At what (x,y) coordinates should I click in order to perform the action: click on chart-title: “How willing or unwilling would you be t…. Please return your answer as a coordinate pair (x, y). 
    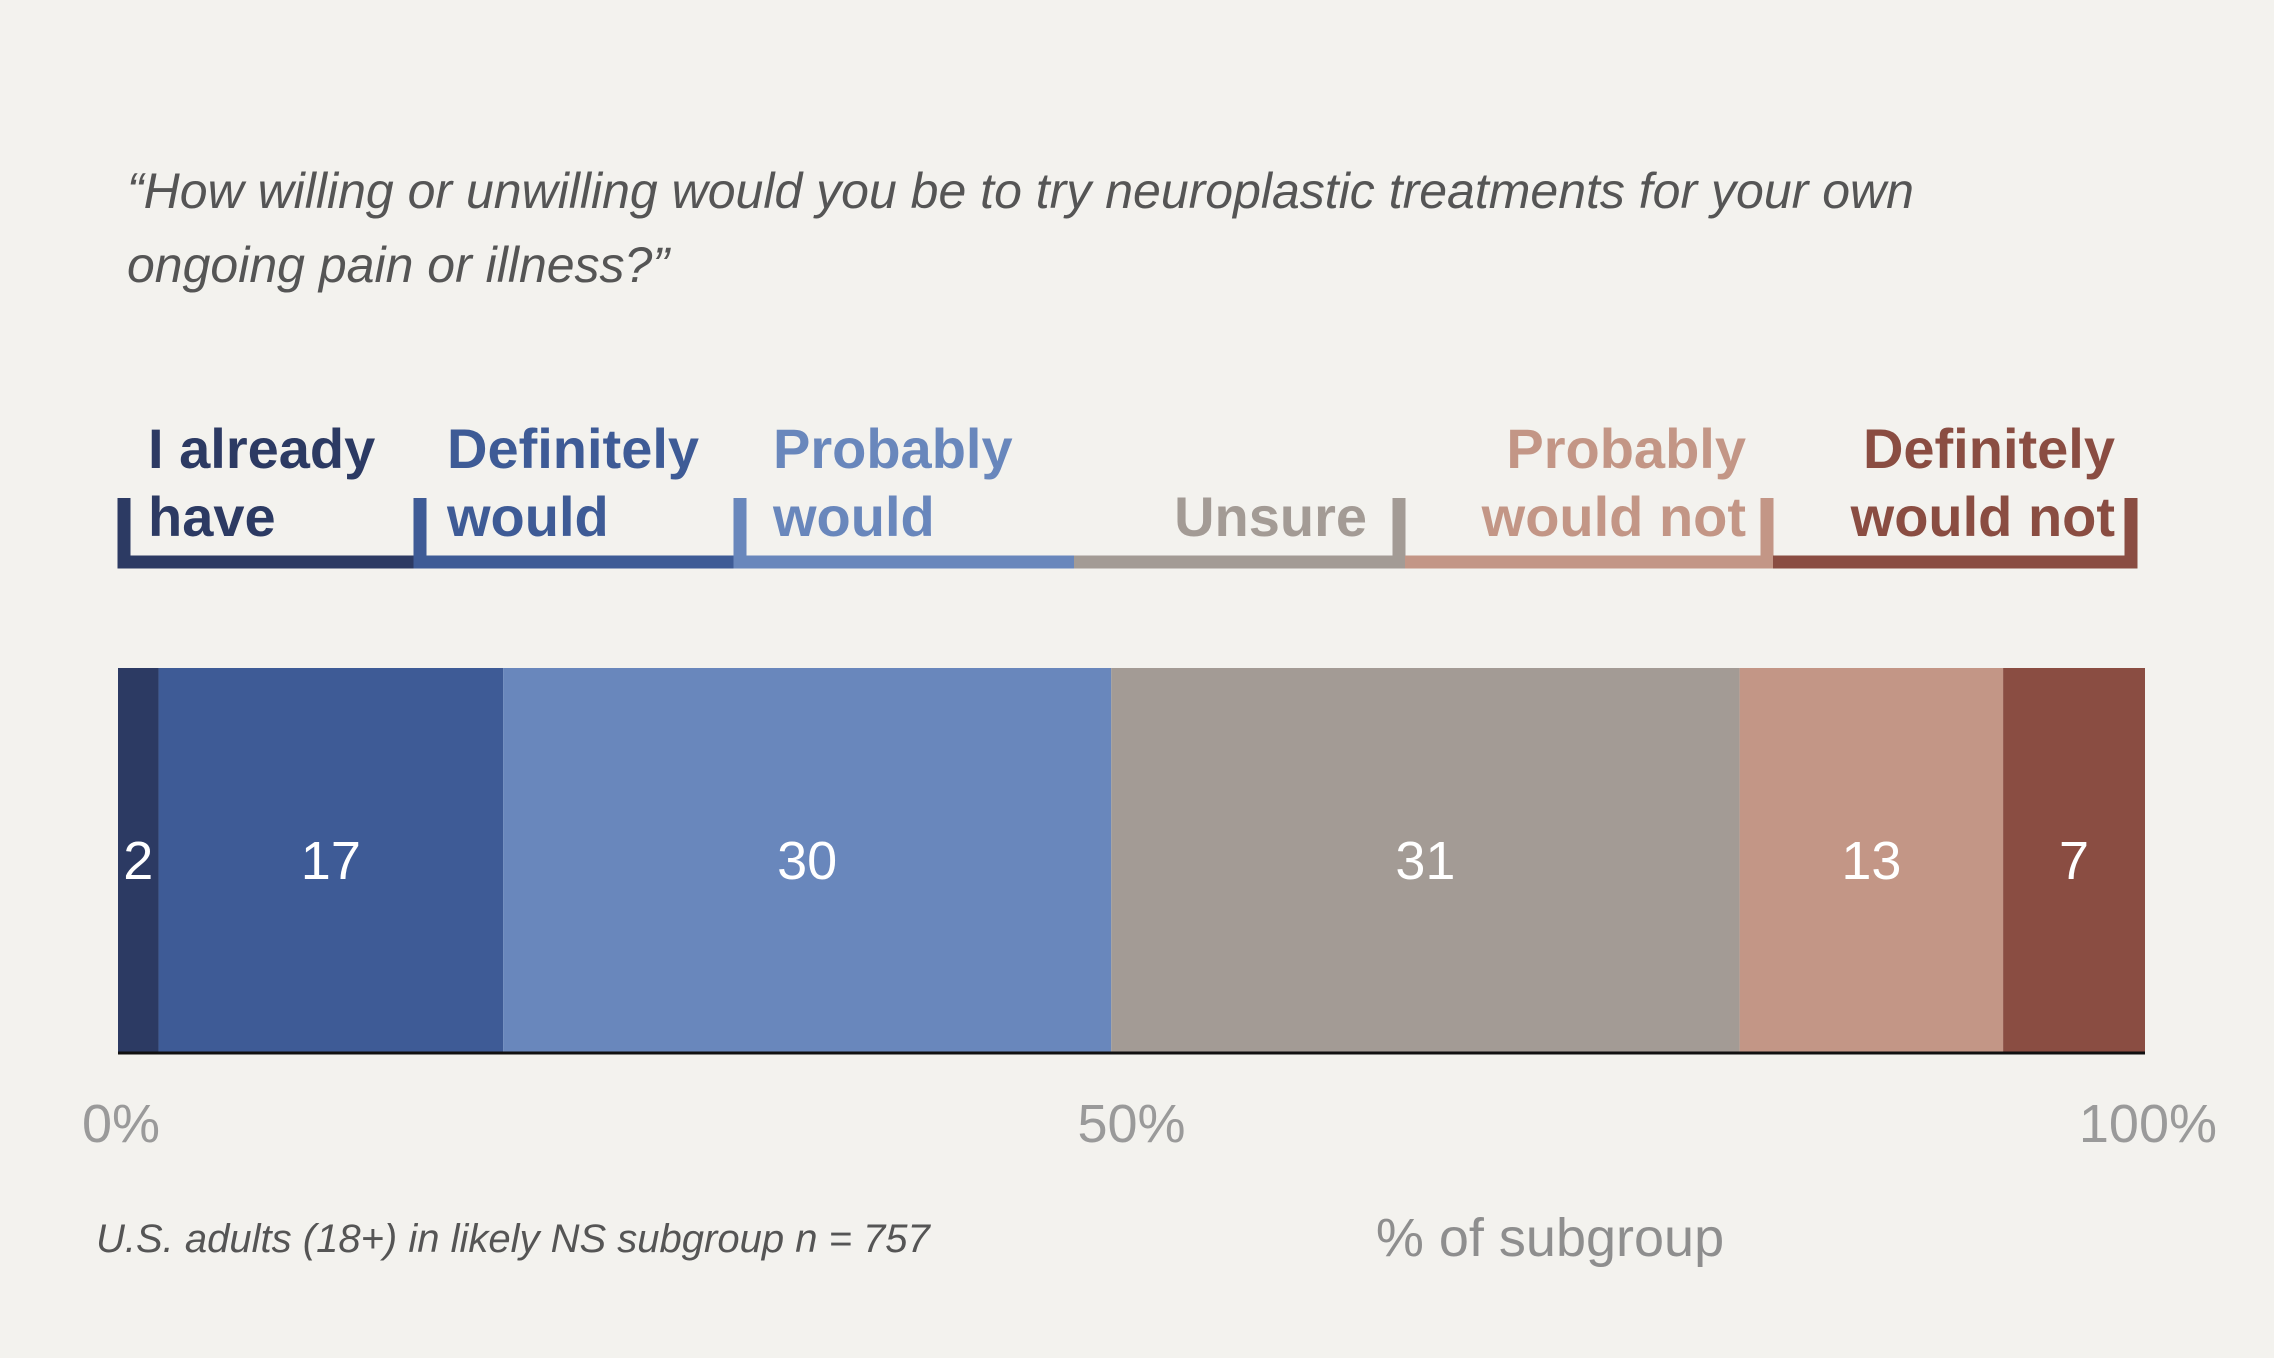
    Looking at the image, I should click on (1020, 228).